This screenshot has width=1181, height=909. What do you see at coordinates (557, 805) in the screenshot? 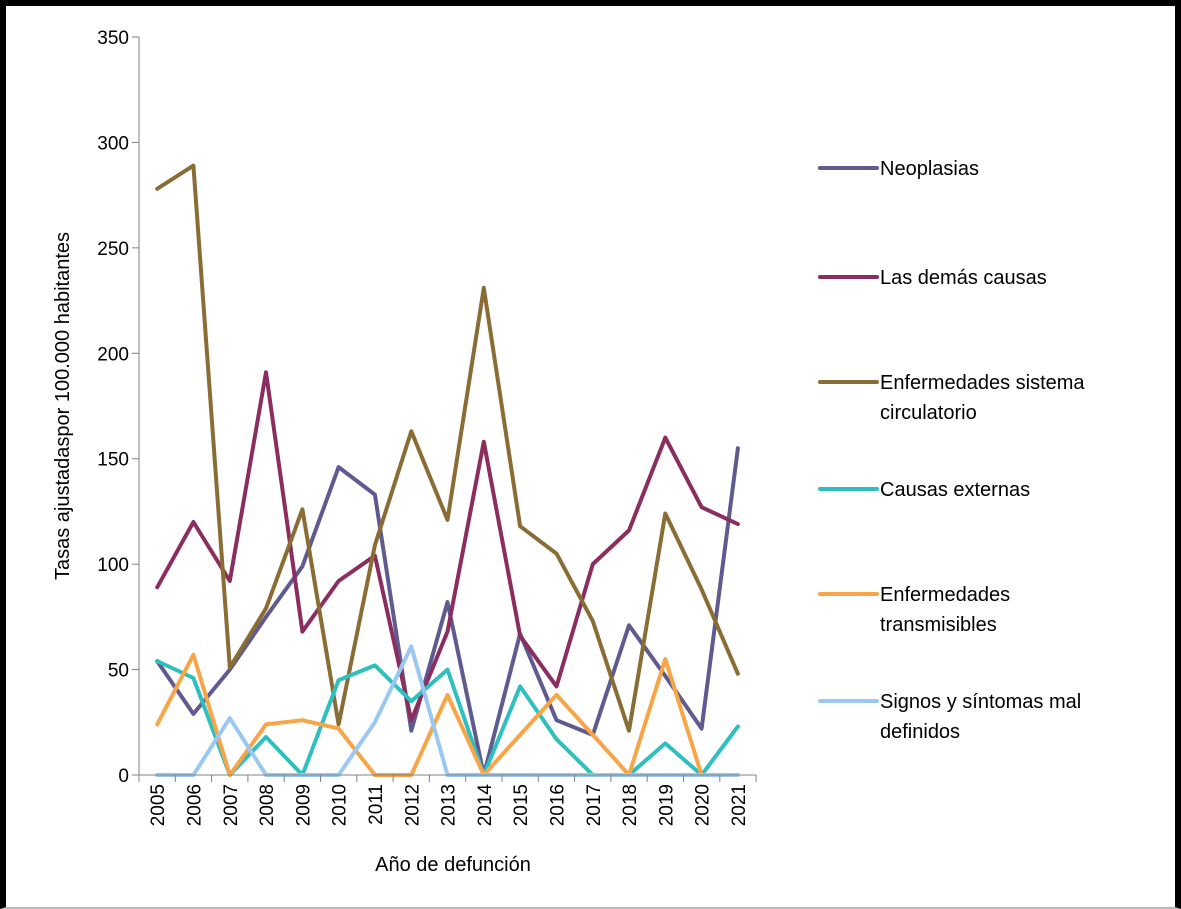
I see `x-tick-label: 2016` at bounding box center [557, 805].